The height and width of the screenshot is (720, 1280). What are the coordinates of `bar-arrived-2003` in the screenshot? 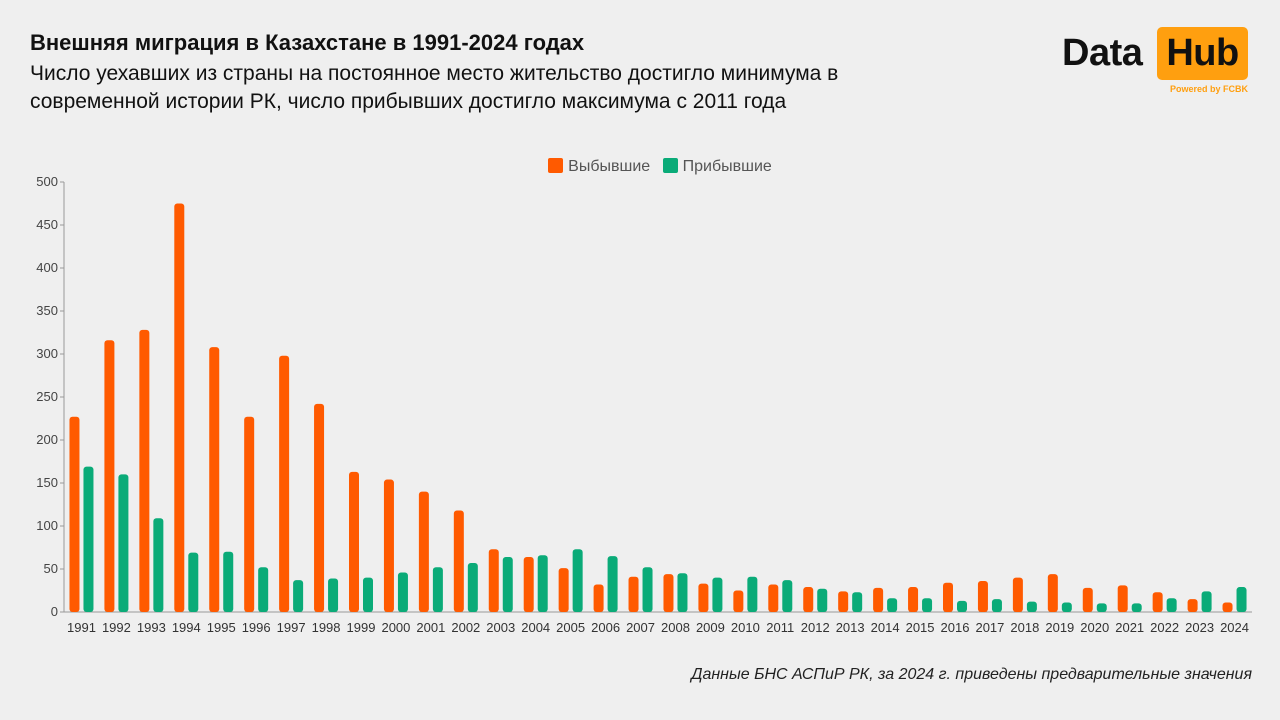 It's located at (507, 584).